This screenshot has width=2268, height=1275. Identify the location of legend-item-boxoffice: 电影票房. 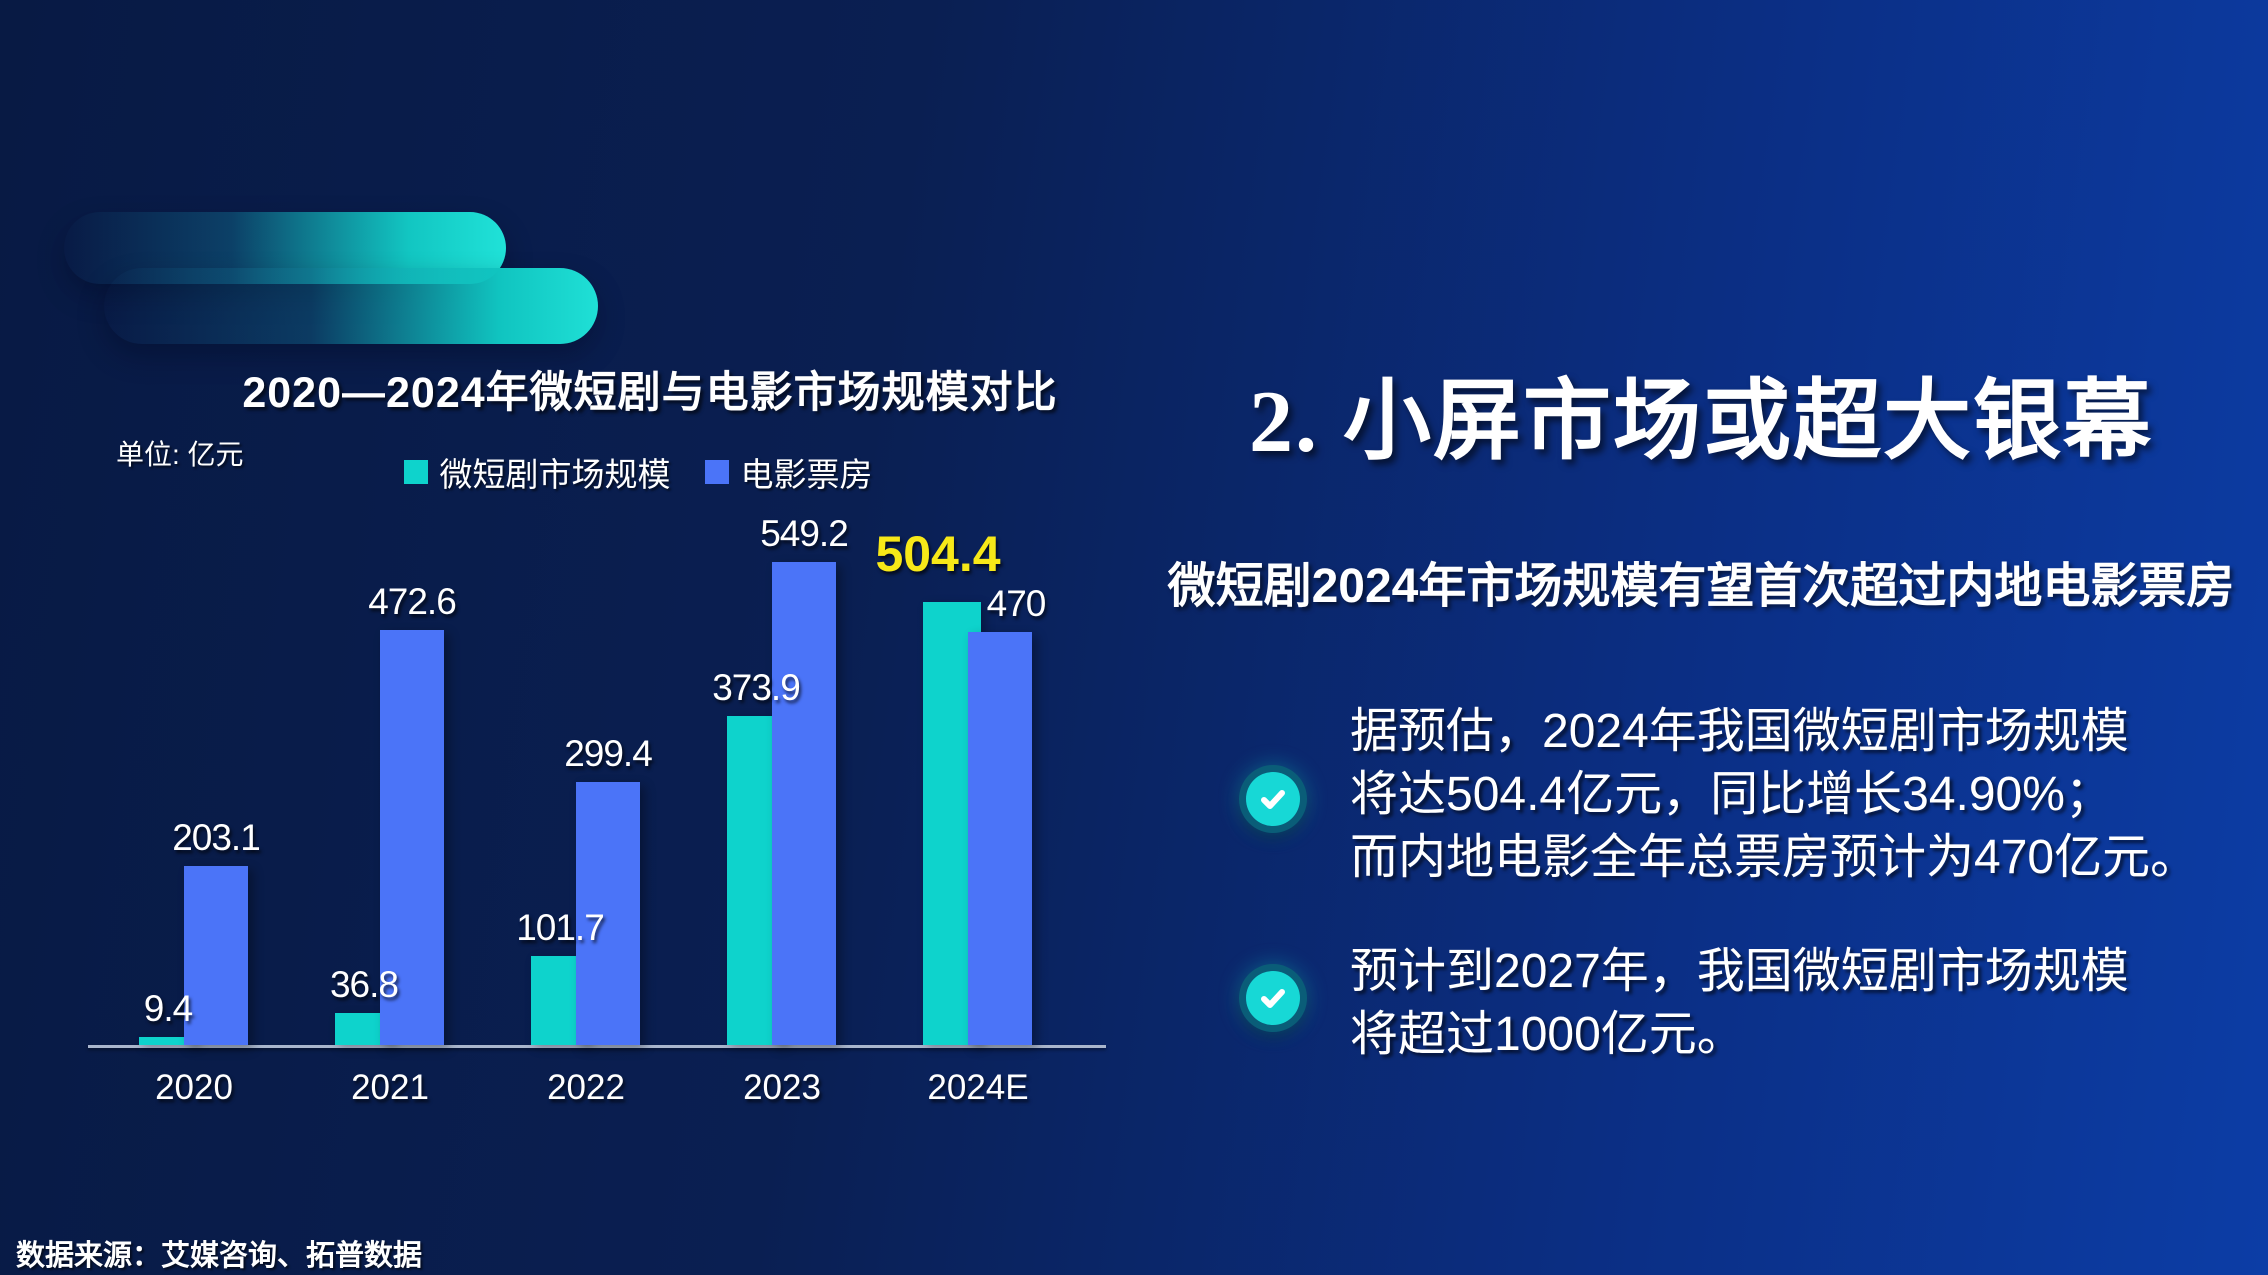
(788, 472).